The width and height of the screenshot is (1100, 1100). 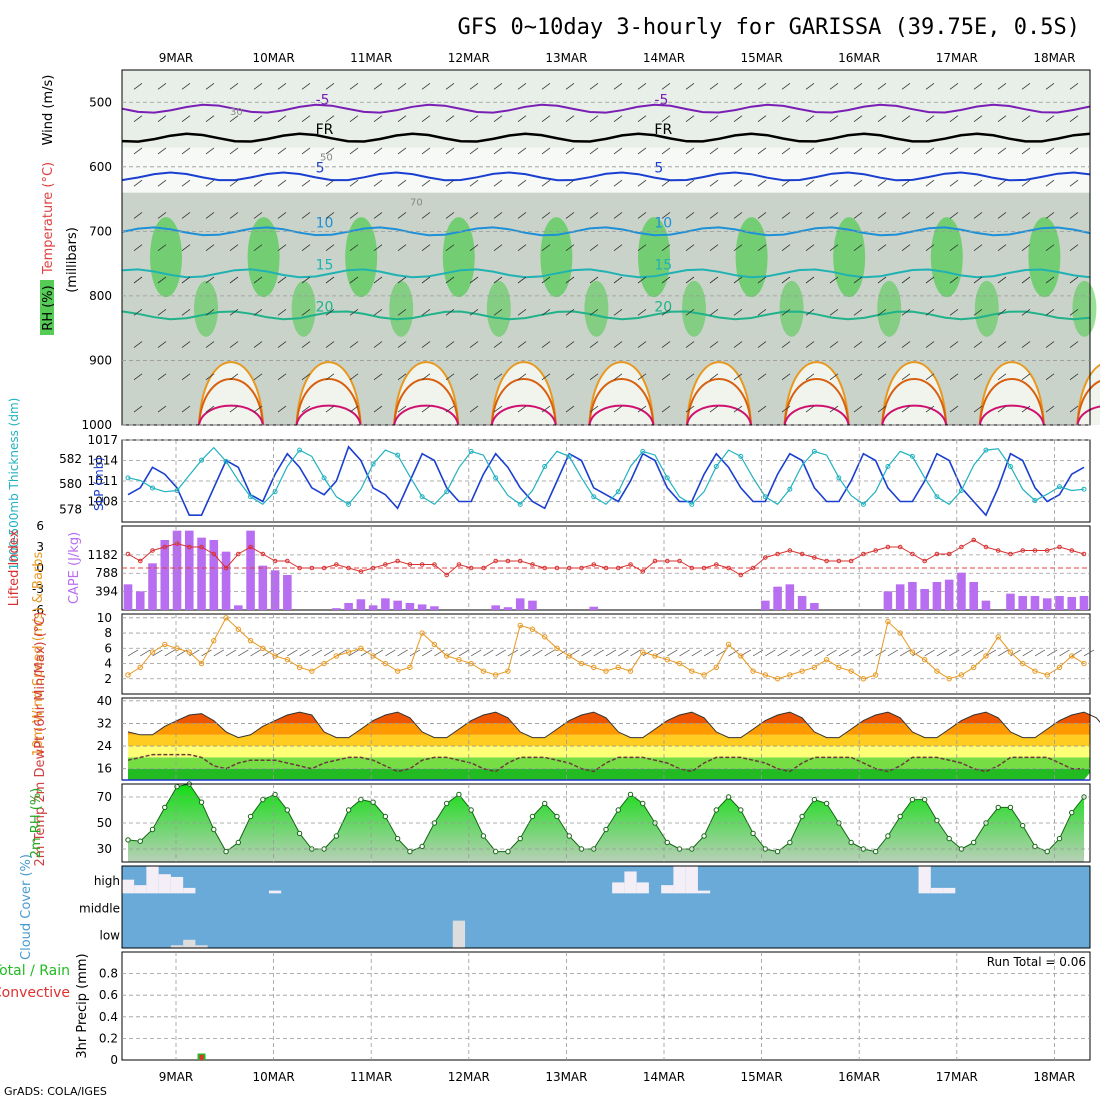 What do you see at coordinates (859, 1077) in the screenshot?
I see `date-label: 16MAR` at bounding box center [859, 1077].